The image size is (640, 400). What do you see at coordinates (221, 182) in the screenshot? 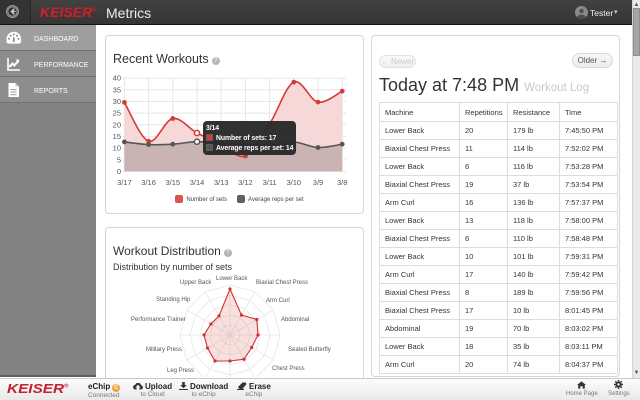
I see `svg-text: 3/13` at bounding box center [221, 182].